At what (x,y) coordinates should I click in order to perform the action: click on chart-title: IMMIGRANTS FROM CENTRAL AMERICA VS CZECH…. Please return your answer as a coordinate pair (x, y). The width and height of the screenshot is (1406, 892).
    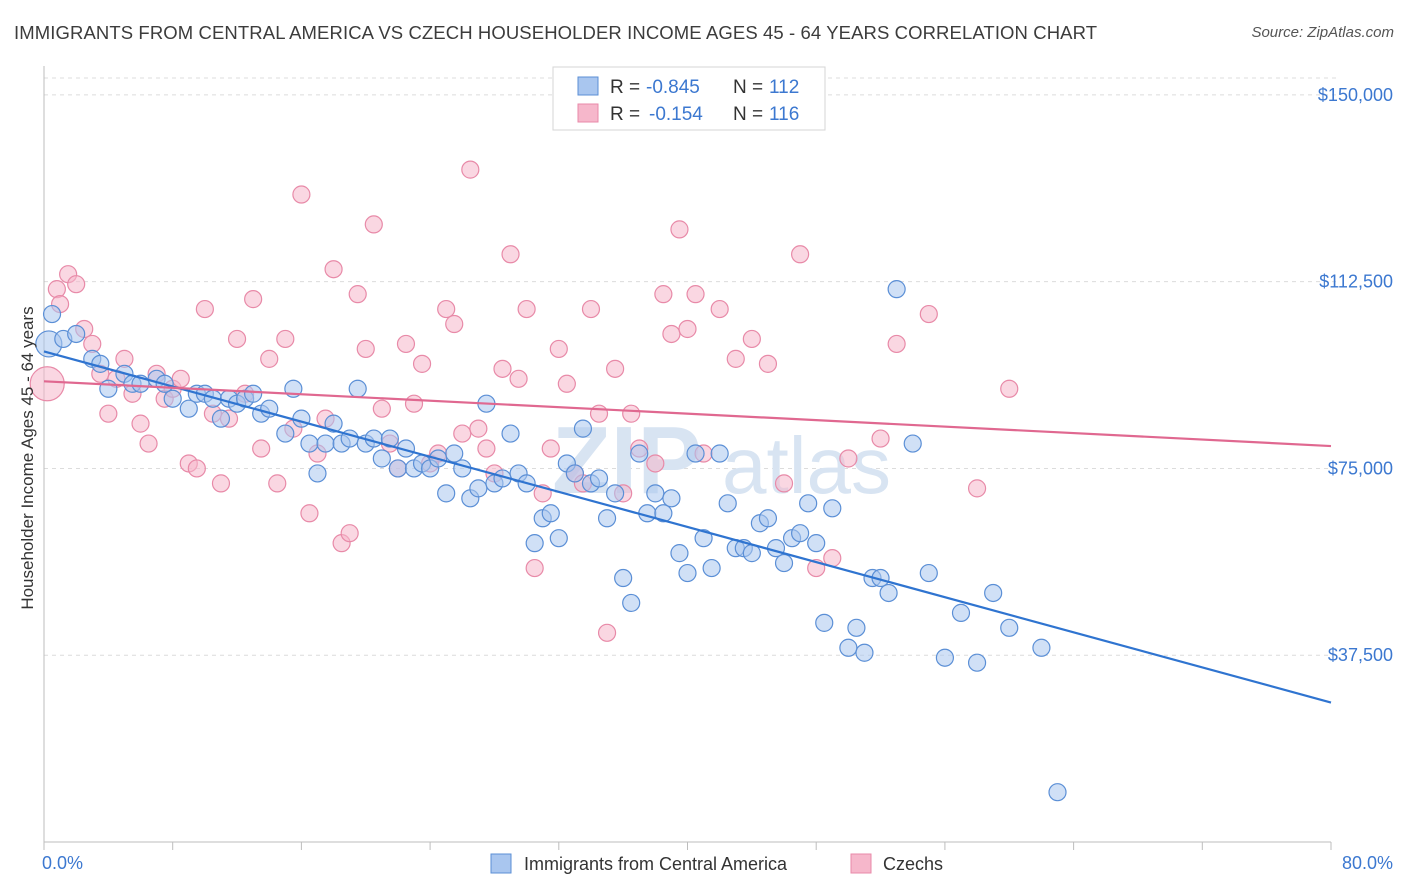
    Looking at the image, I should click on (556, 32).